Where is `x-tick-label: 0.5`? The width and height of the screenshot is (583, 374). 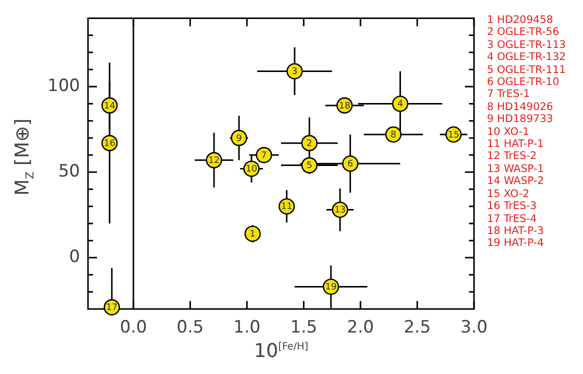 x-tick-label: 0.5 is located at coordinates (190, 328).